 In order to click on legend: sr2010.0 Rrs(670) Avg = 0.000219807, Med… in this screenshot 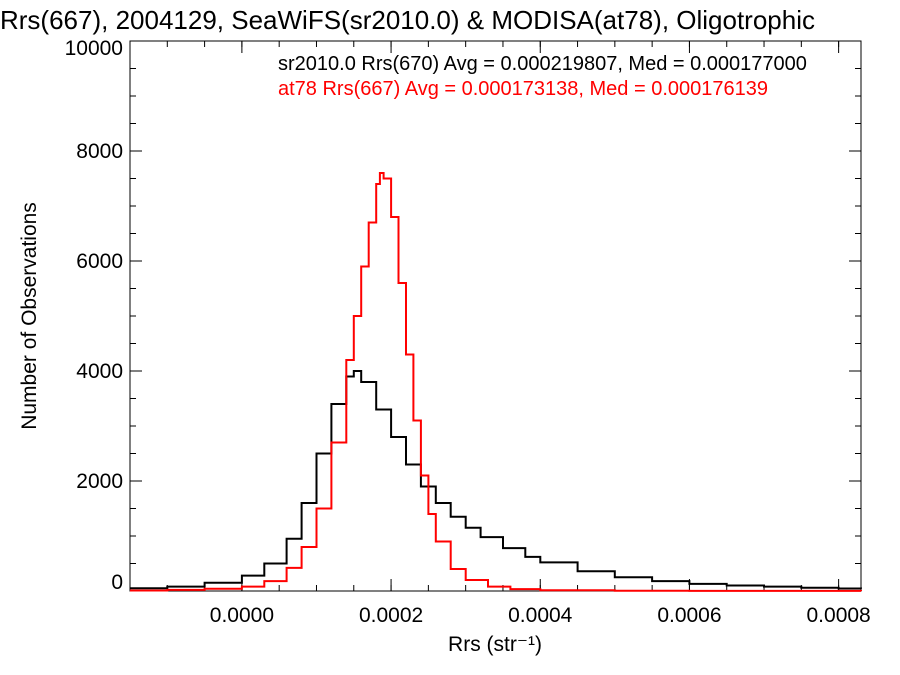, I will do `click(542, 76)`.